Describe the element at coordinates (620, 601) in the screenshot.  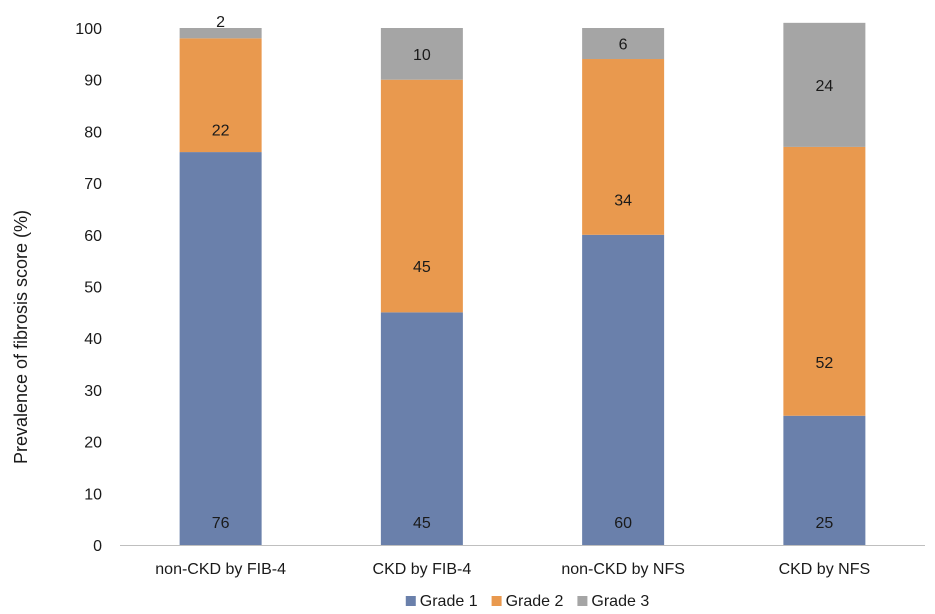
I see `legend-label: Grade 3` at that location.